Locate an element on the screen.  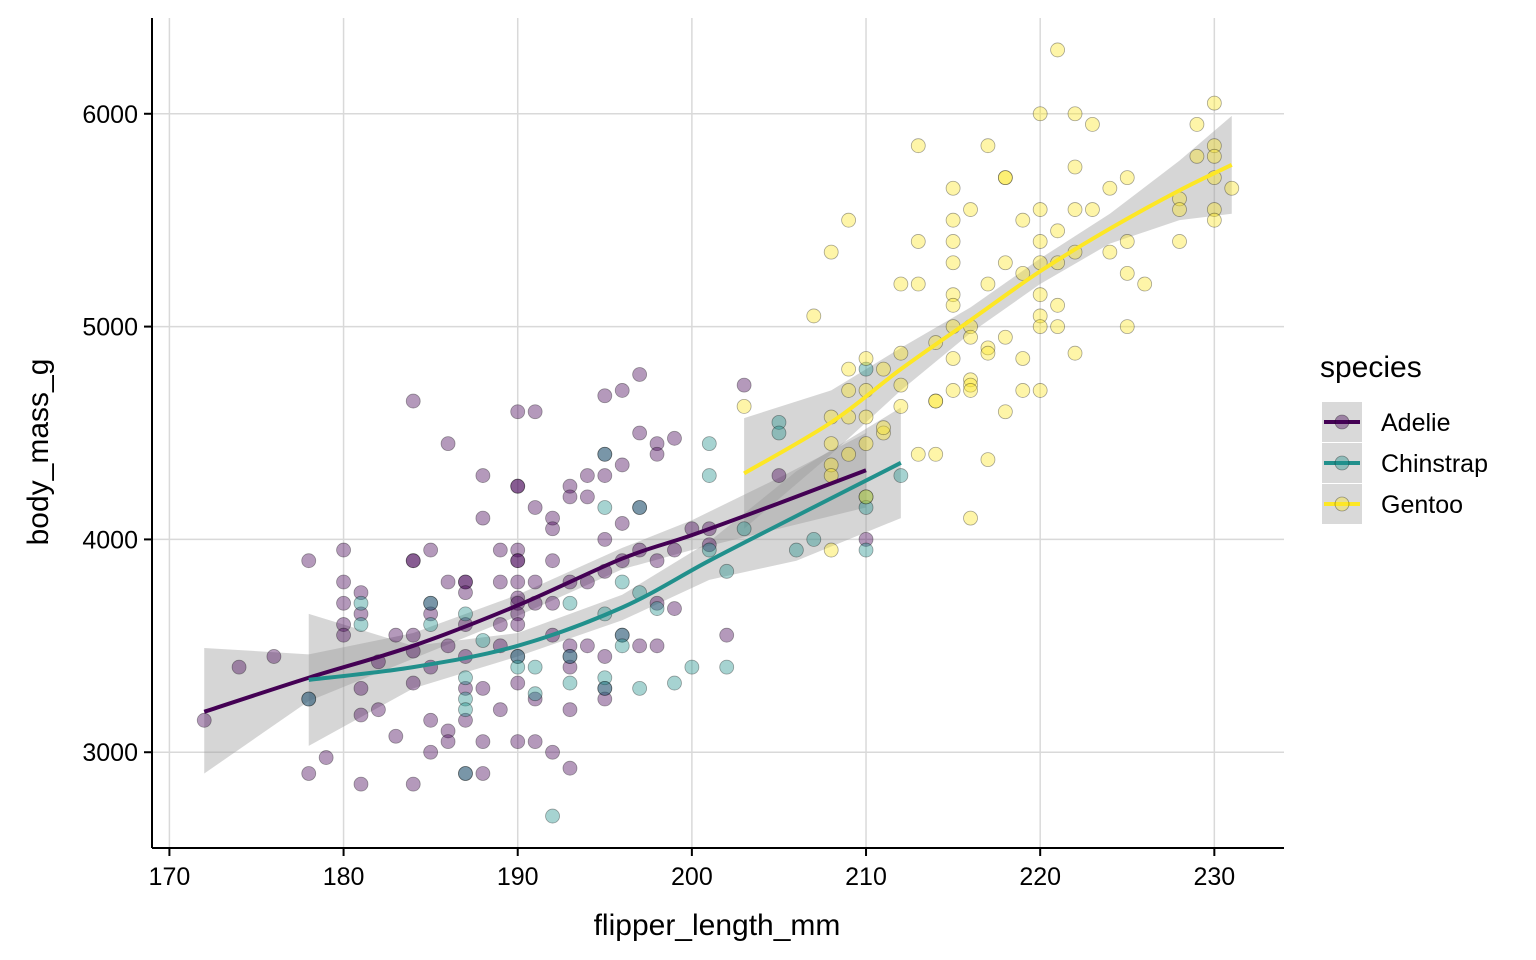
legend-key-chinstrap is located at coordinates (1342, 463).